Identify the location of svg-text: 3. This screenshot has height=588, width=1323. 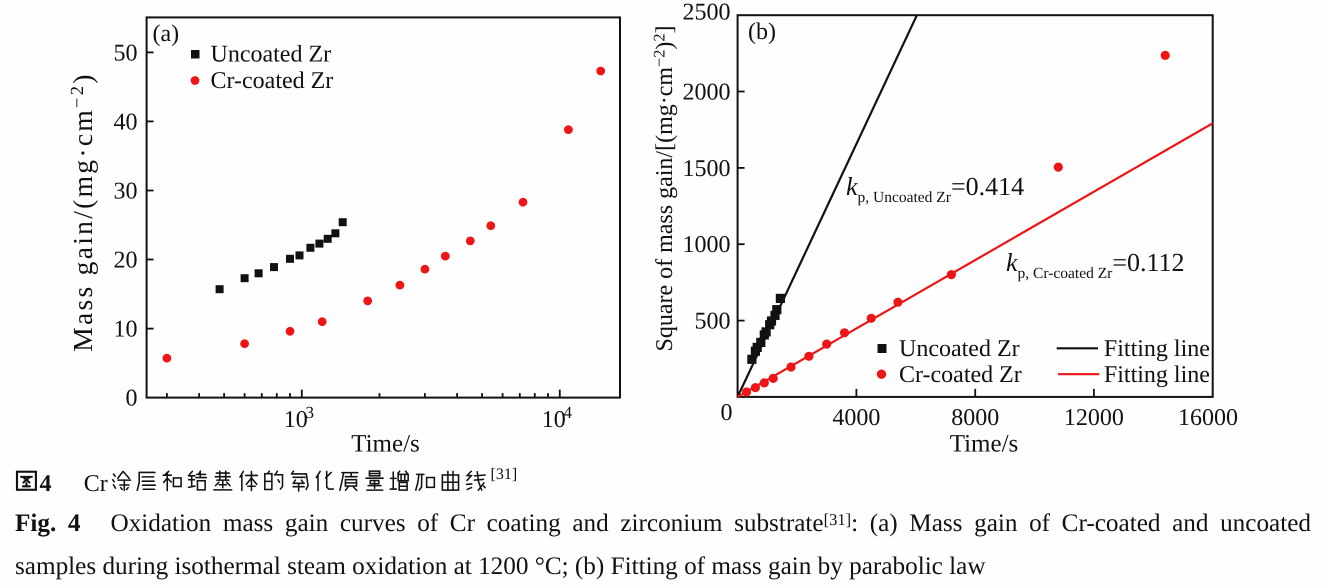
(310, 412).